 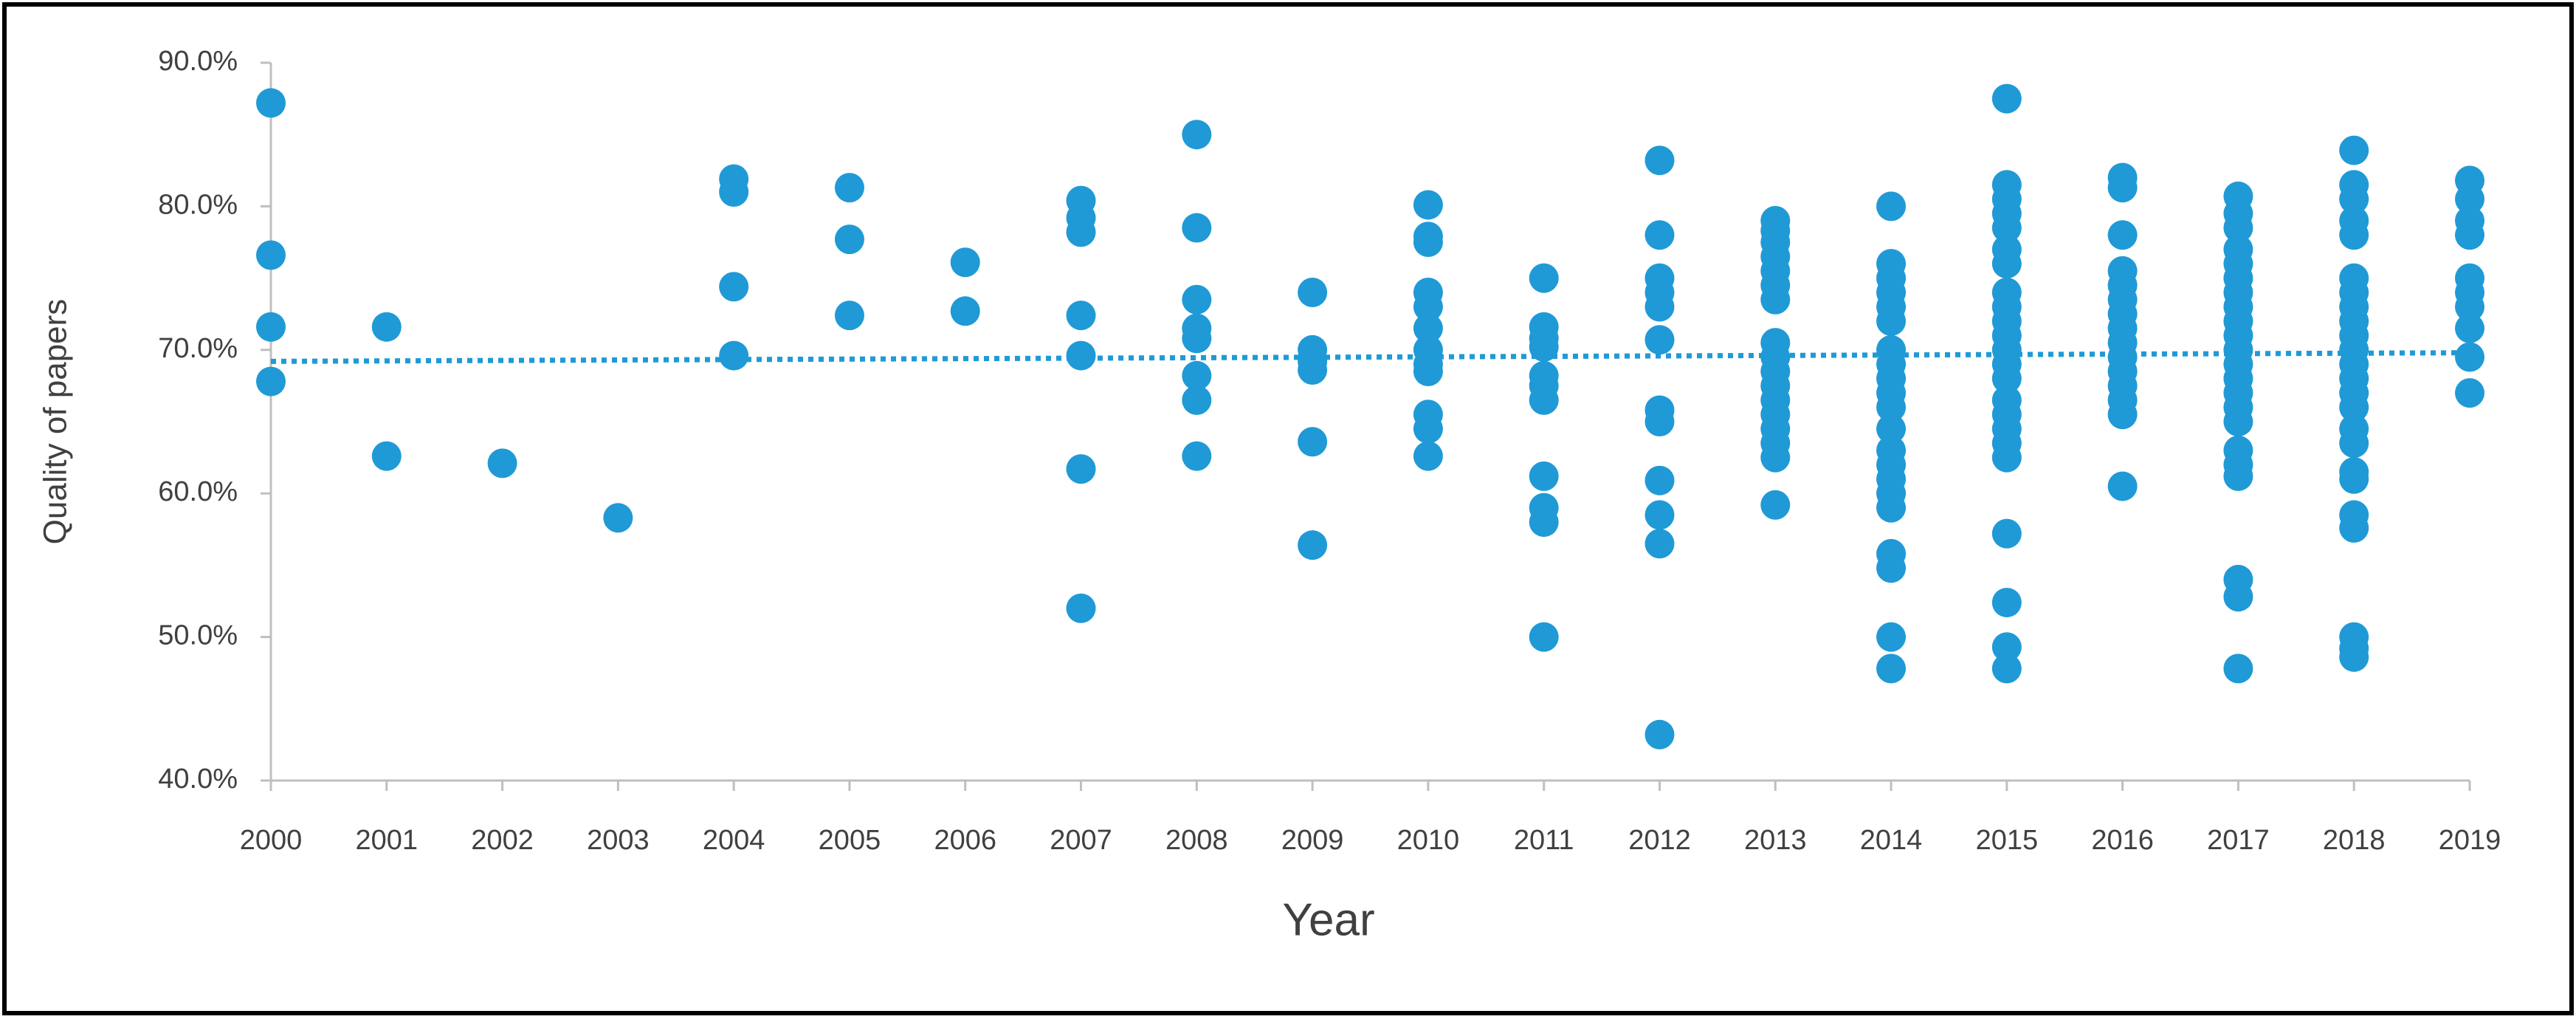 I want to click on x-tick-label: 2015, so click(x=2007, y=840).